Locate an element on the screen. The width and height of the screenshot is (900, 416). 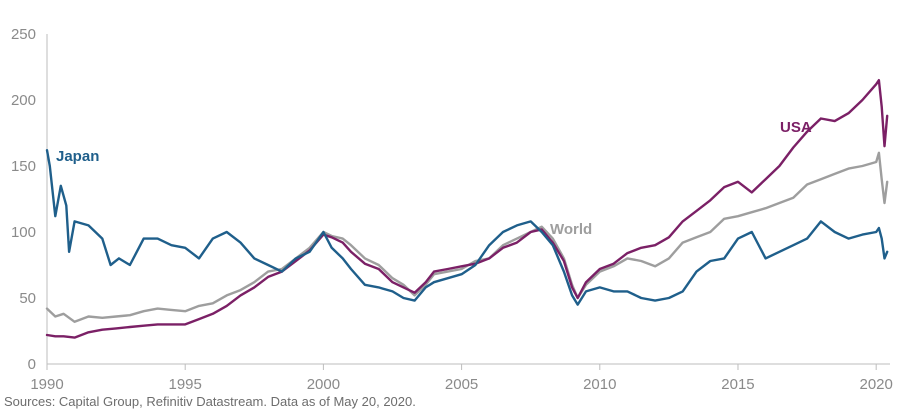
x-tick-label: 2020 is located at coordinates (875, 384).